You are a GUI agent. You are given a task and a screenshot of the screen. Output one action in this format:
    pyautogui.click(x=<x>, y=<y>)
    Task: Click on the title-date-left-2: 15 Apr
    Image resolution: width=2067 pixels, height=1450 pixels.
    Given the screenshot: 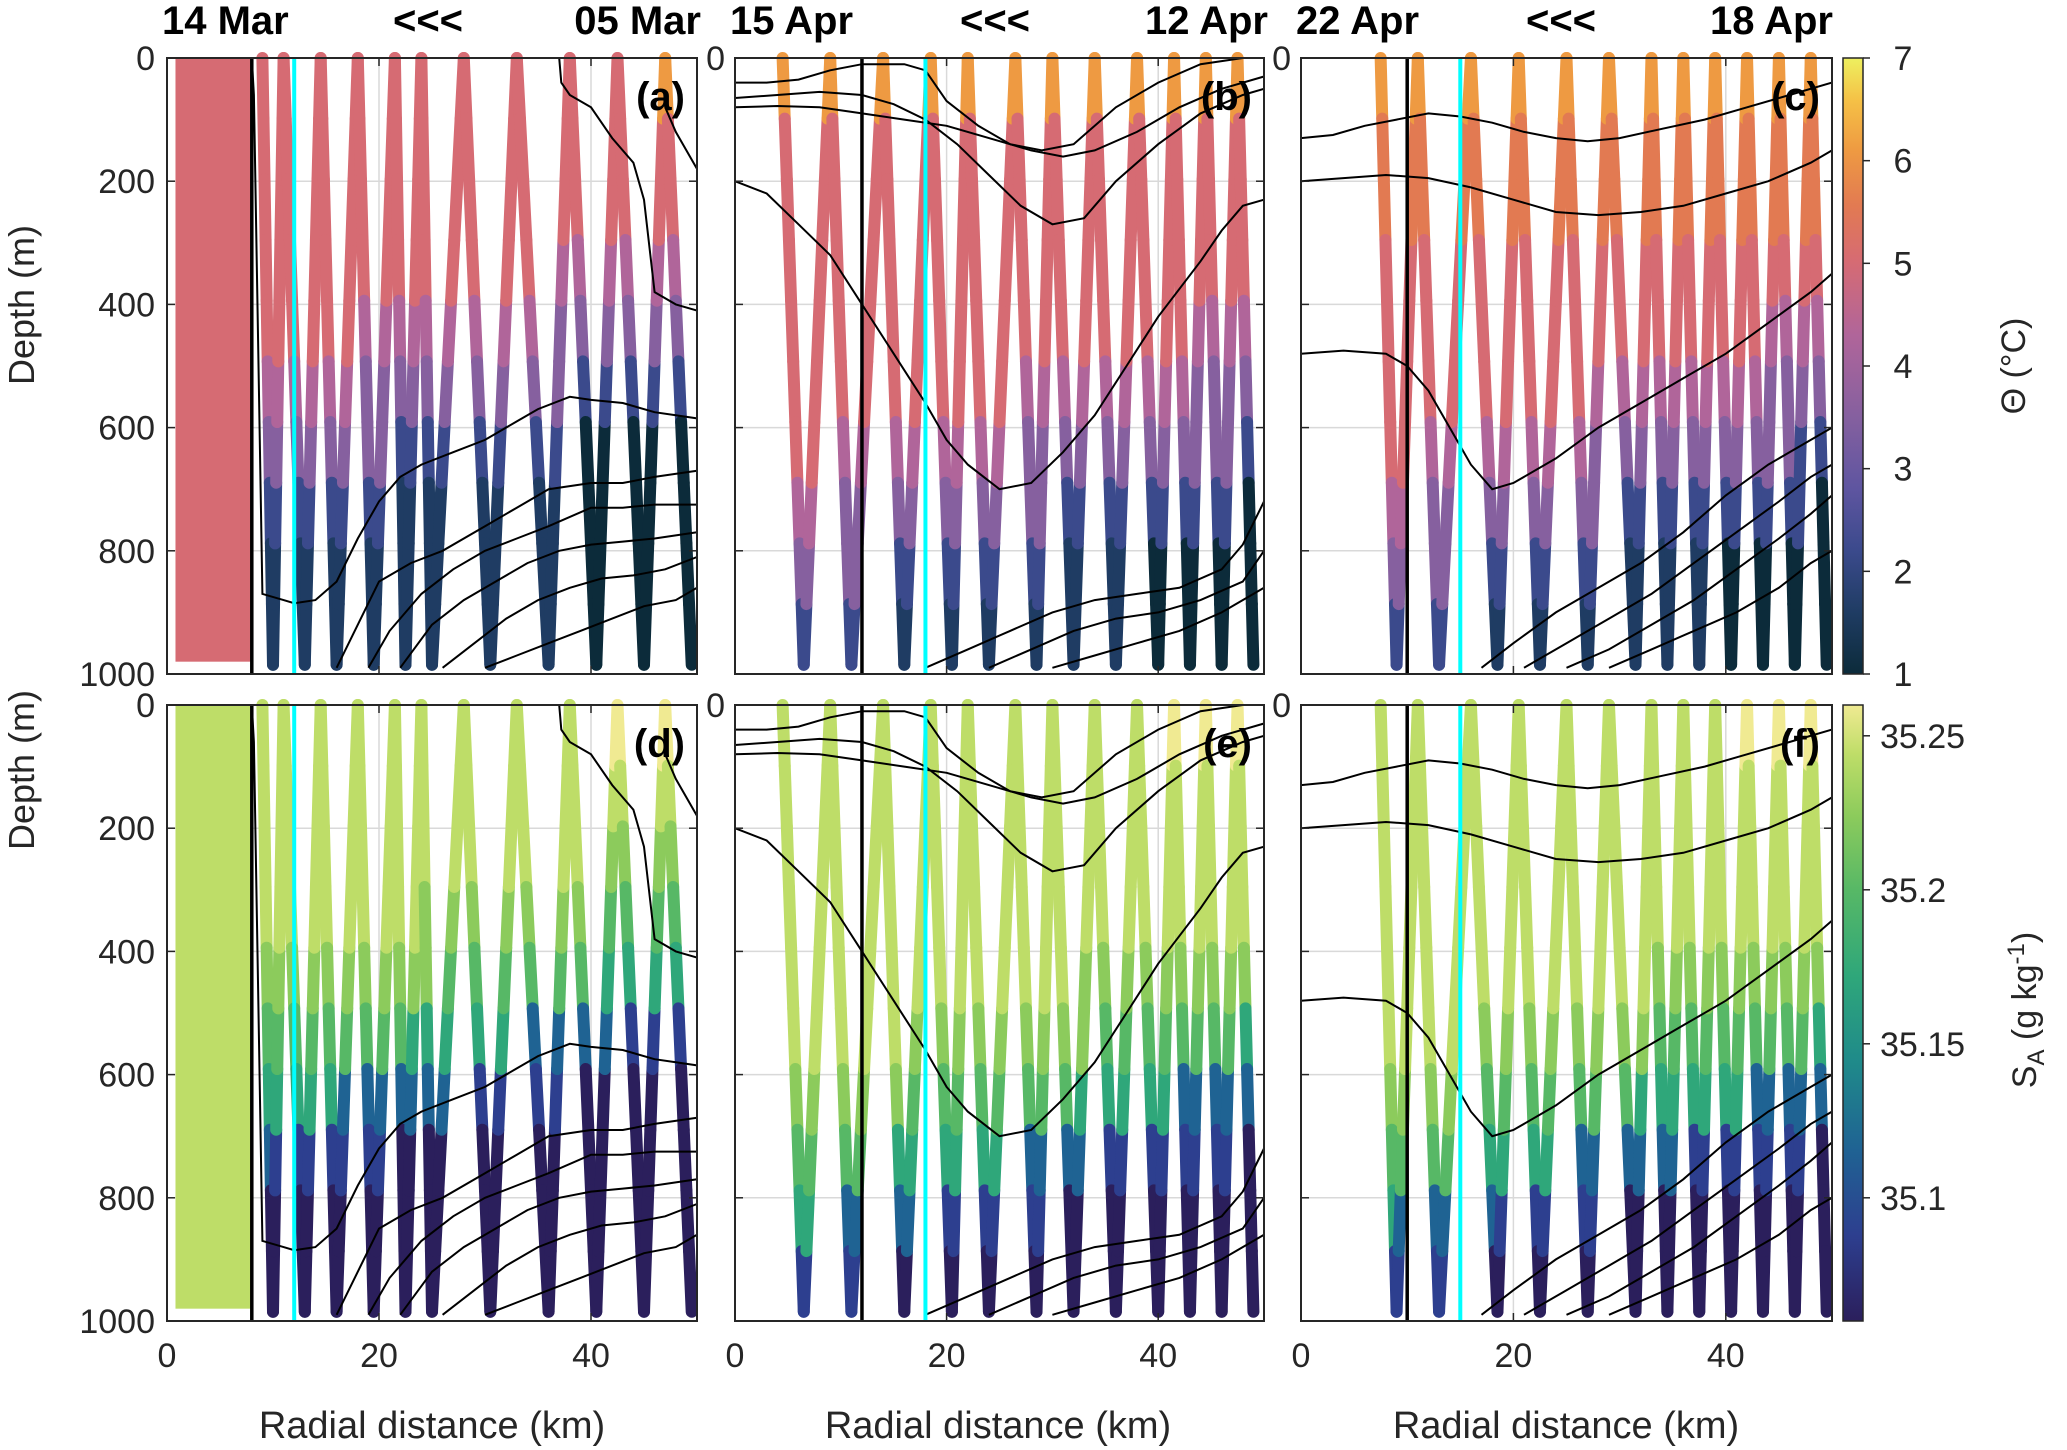 What is the action you would take?
    pyautogui.click(x=791, y=21)
    